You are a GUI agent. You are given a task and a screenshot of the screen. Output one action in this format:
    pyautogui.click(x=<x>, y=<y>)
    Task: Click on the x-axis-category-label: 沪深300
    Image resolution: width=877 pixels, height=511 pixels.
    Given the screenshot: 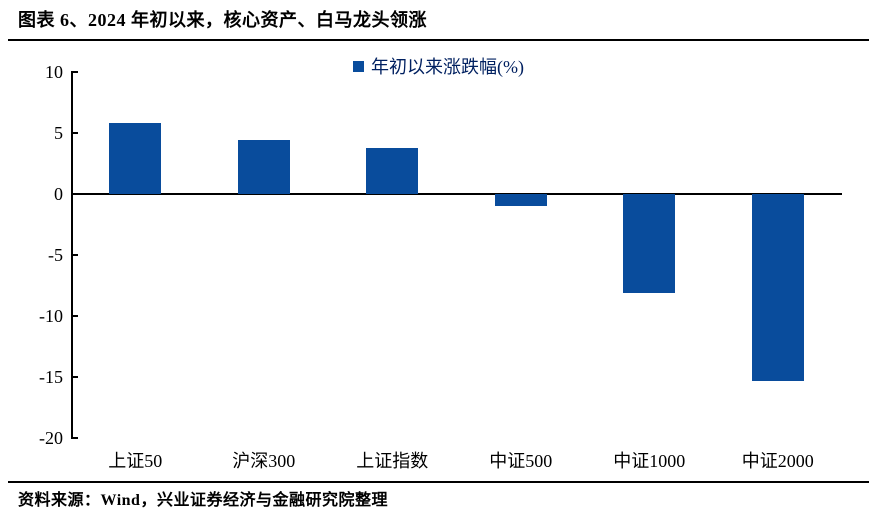 What is the action you would take?
    pyautogui.click(x=264, y=461)
    